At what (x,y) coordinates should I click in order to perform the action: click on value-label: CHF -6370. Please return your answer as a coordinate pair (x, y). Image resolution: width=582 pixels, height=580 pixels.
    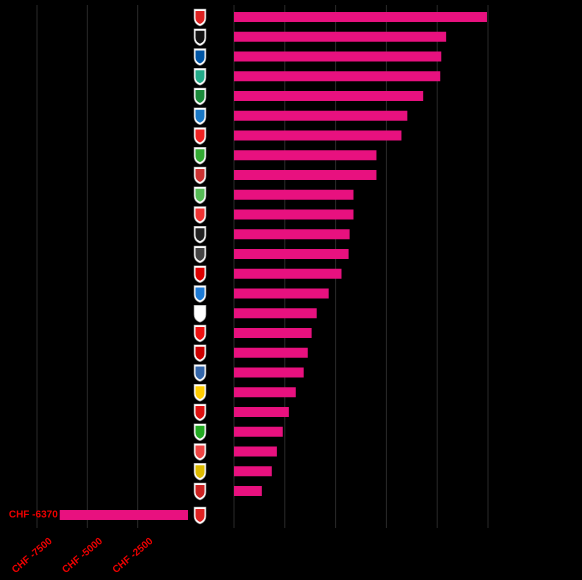
    Looking at the image, I should click on (33, 515).